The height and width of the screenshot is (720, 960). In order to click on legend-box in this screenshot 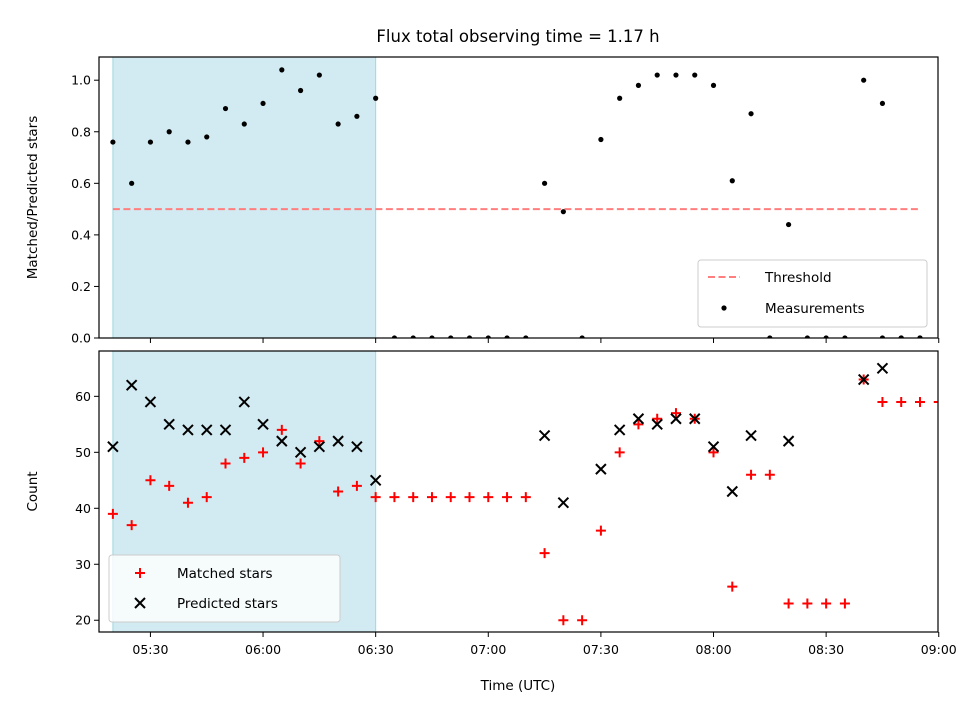, I will do `click(812, 293)`.